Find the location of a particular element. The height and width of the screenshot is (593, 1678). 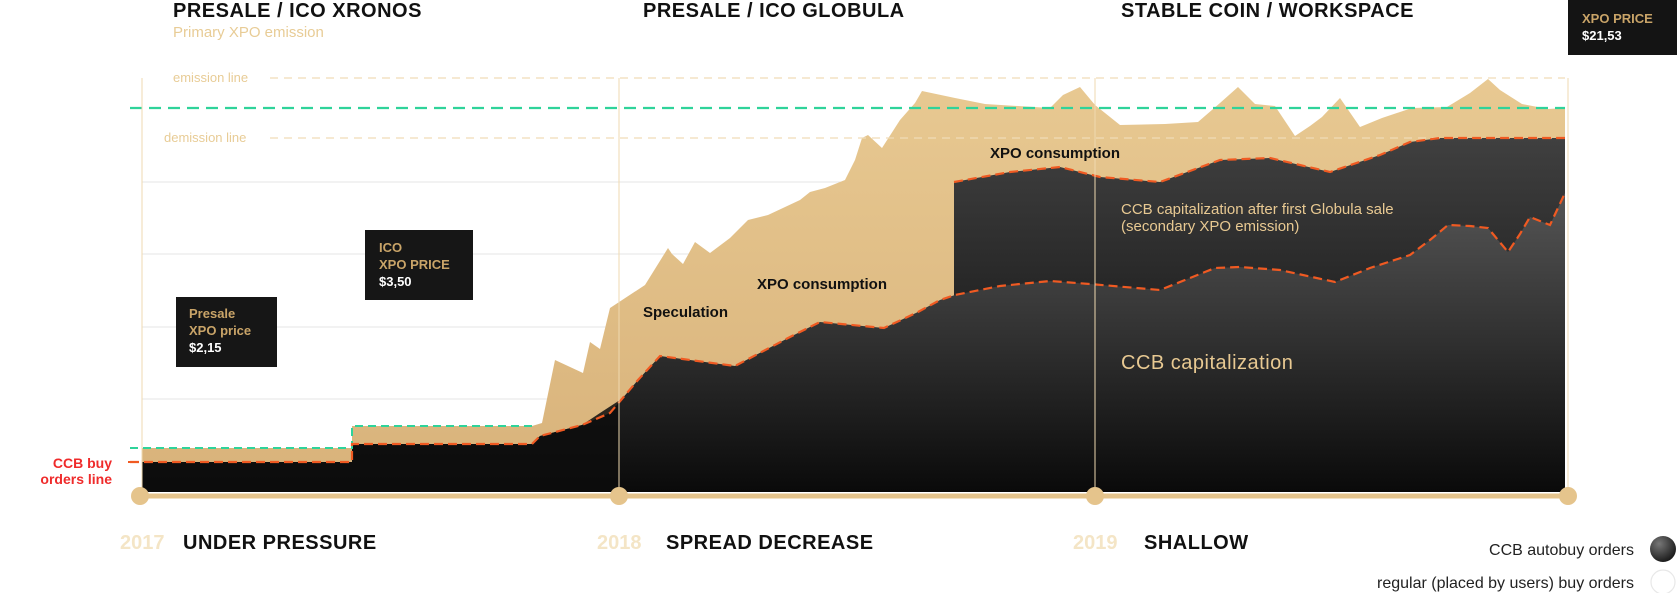

ico-price-box: ICO XPO PRICE $3,50 is located at coordinates (419, 265).